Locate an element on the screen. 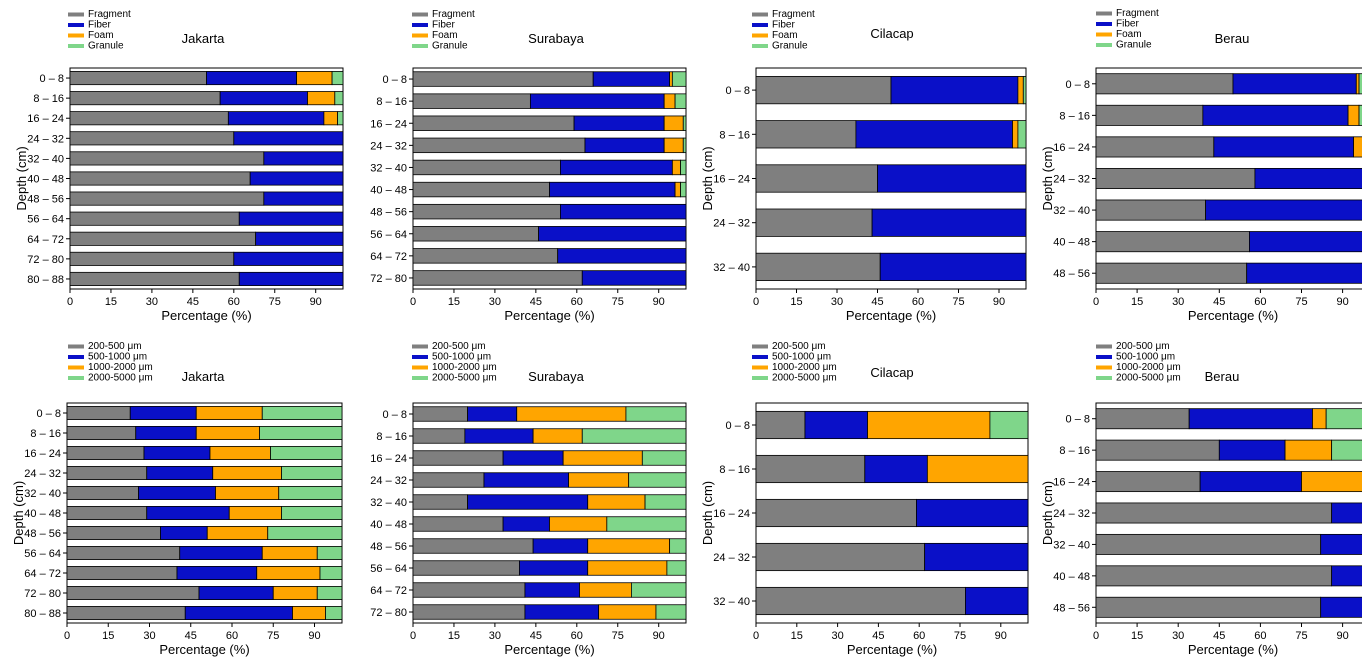 The width and height of the screenshot is (1362, 658). y-tick-label: 56 – 64 is located at coordinates (388, 569).